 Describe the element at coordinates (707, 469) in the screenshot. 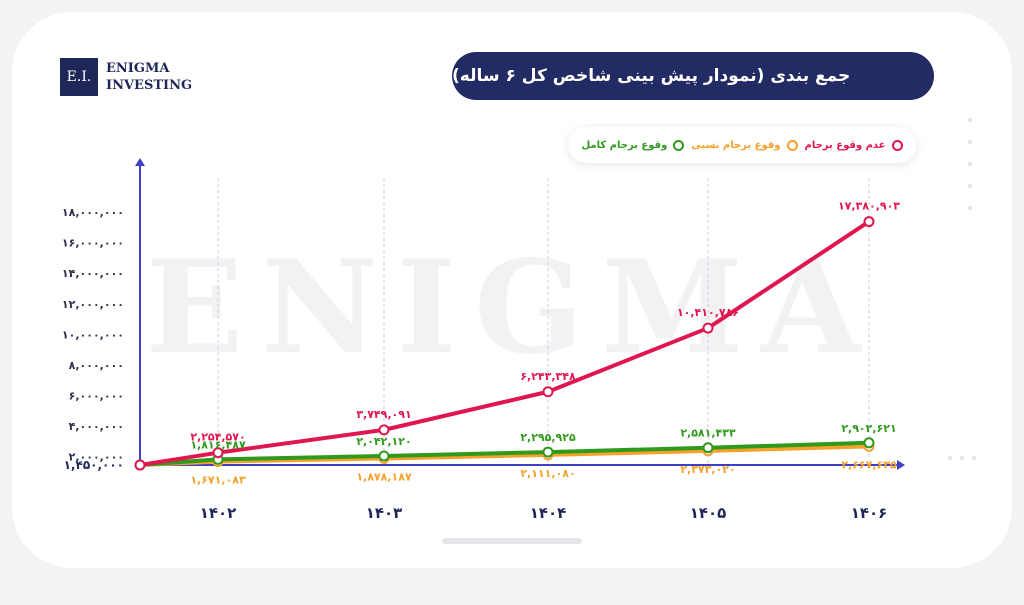

I see `data-label: ۲,۳۷۳,۰۲۰` at that location.